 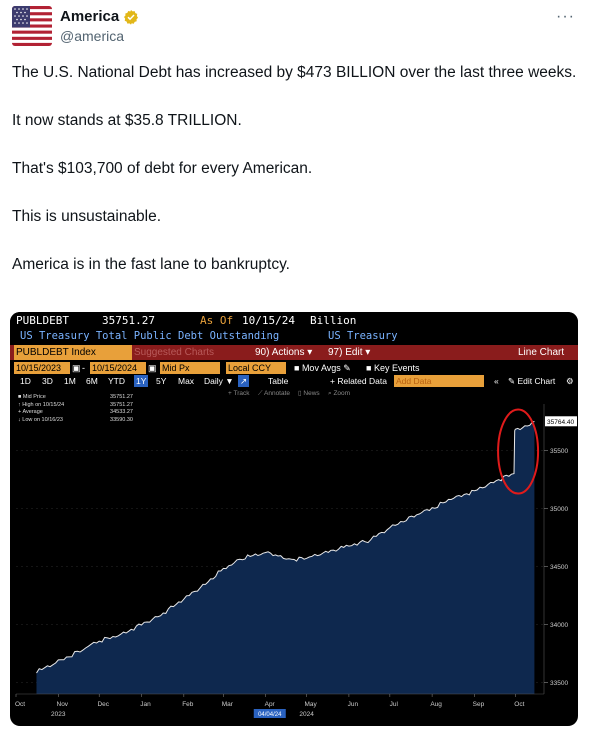 What do you see at coordinates (559, 451) in the screenshot?
I see `y-tick-label: 35500` at bounding box center [559, 451].